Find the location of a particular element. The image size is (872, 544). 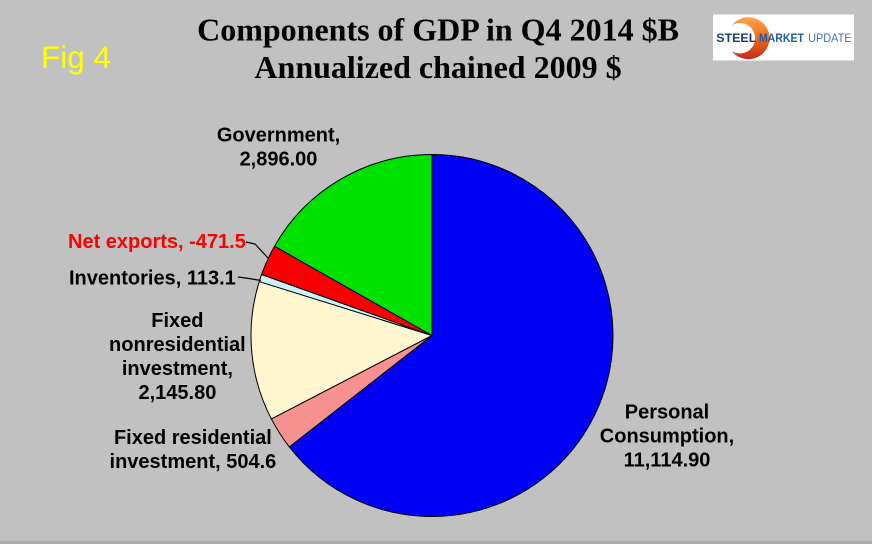

svg-text: nonresidential is located at coordinates (177, 345).